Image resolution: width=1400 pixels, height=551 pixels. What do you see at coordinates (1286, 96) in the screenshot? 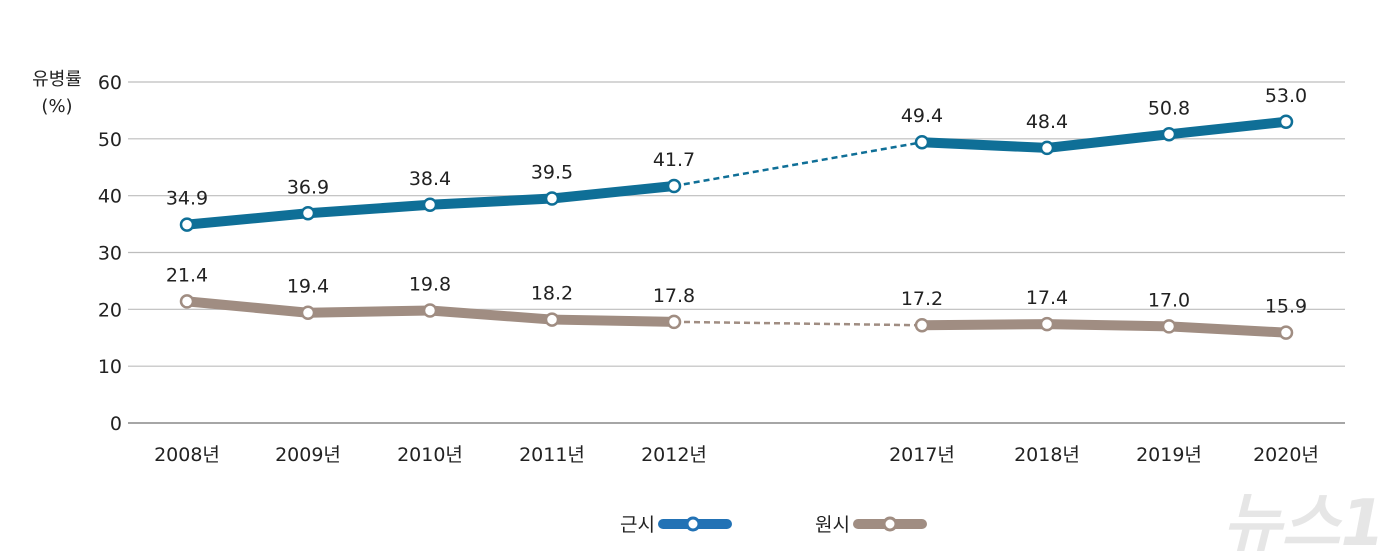
I see `data-label: 53.0` at bounding box center [1286, 96].